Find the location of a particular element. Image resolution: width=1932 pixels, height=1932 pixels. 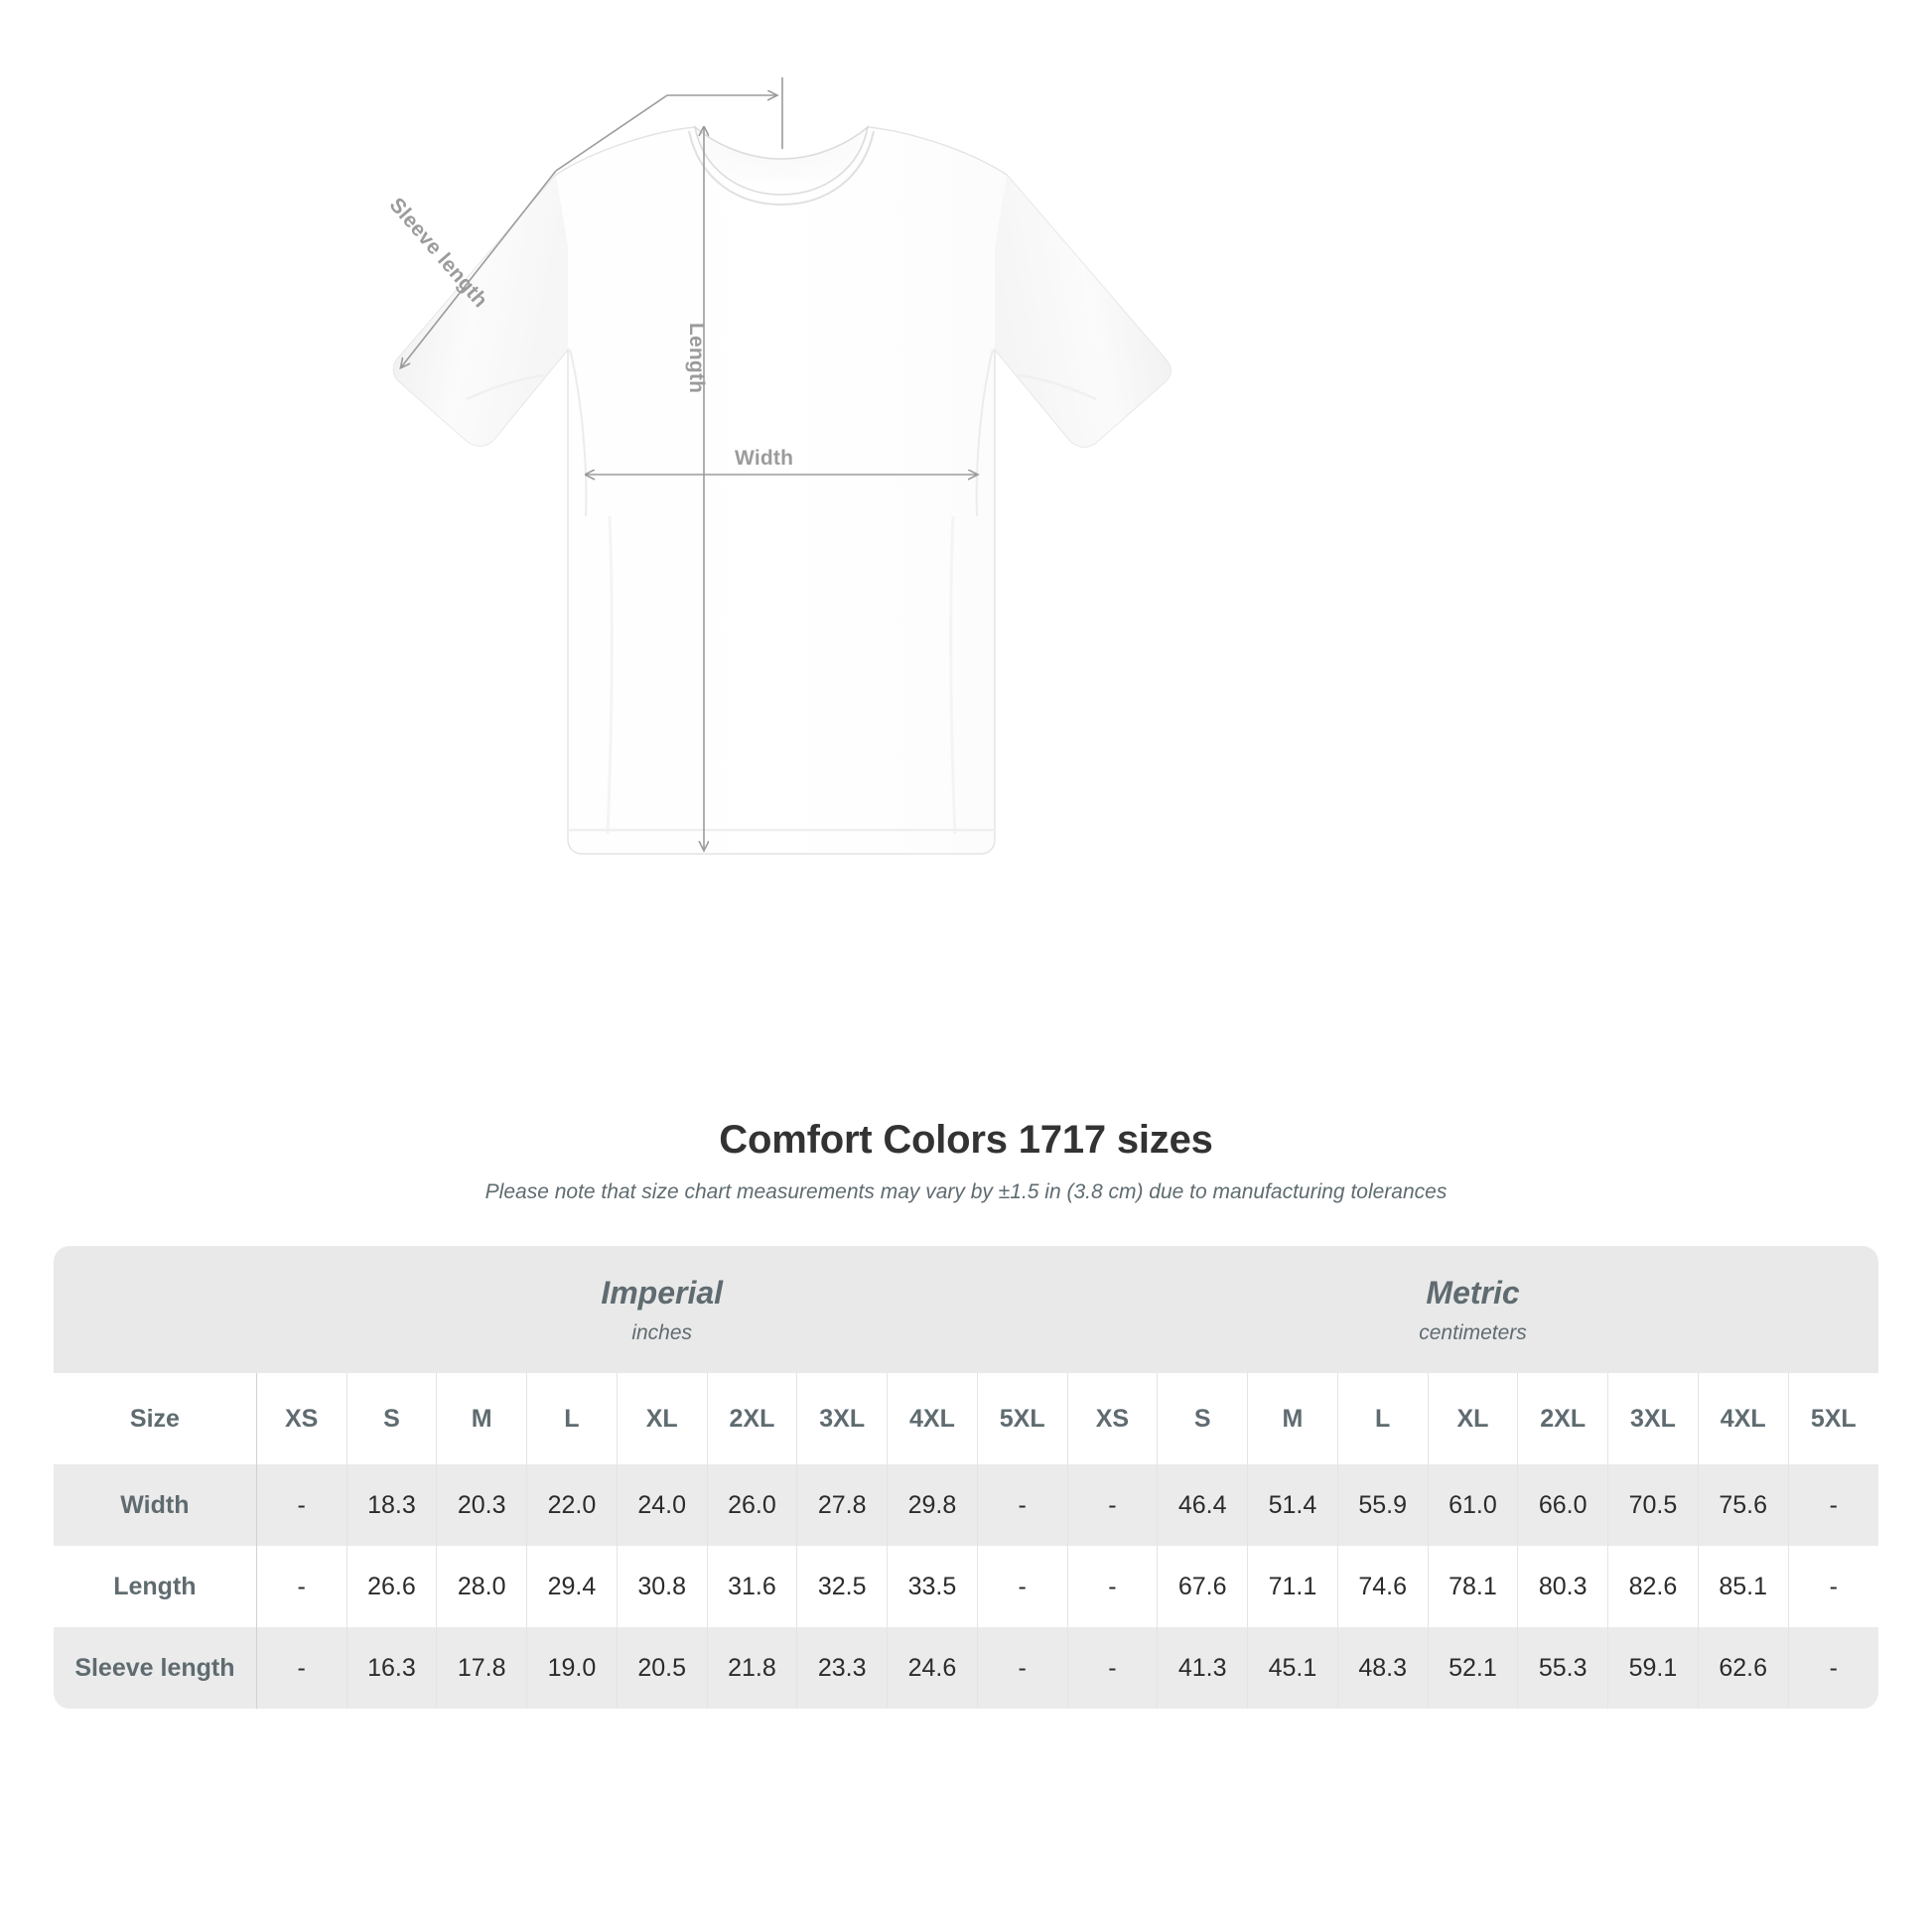

header-metric-4xl: 4XL is located at coordinates (1743, 1419).